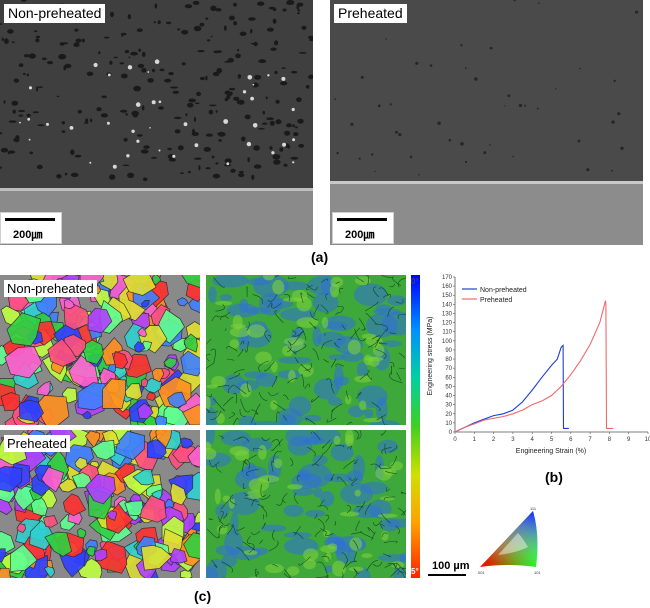 The image size is (650, 608). Describe the element at coordinates (448, 387) in the screenshot. I see `y-tick-label: 50` at that location.